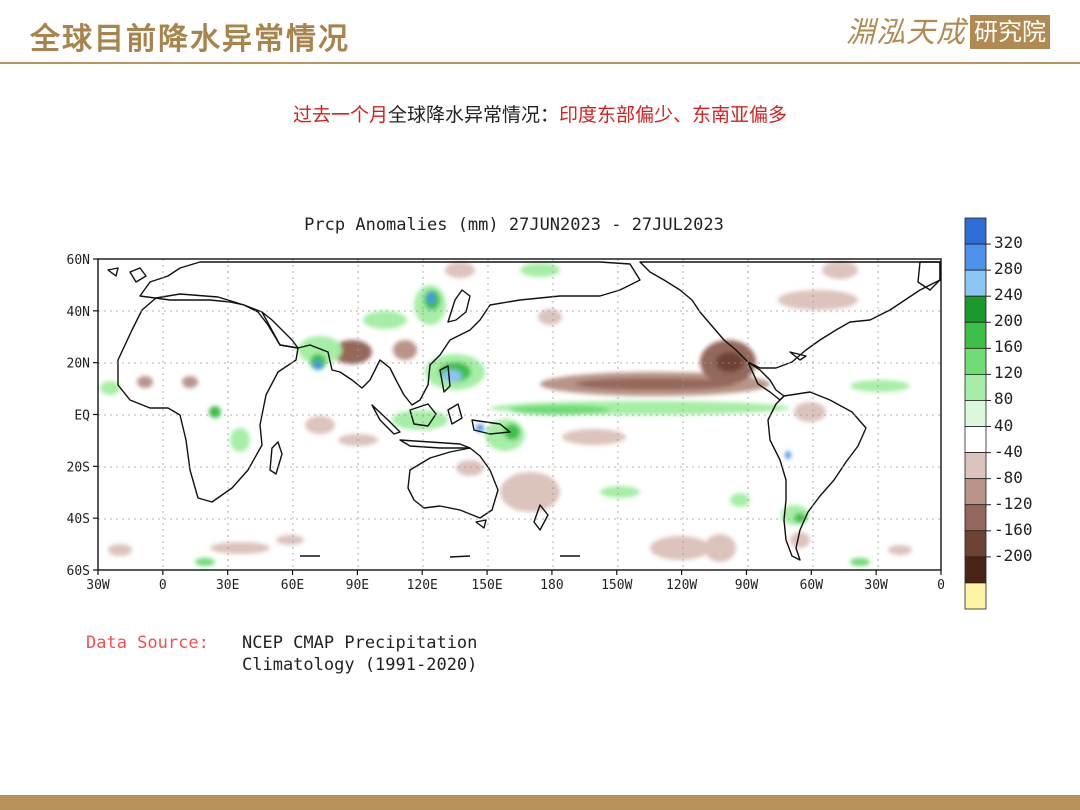  Describe the element at coordinates (360, 643) in the screenshot. I see `data-source-line1: NCEP CMAP Precipitation` at that location.